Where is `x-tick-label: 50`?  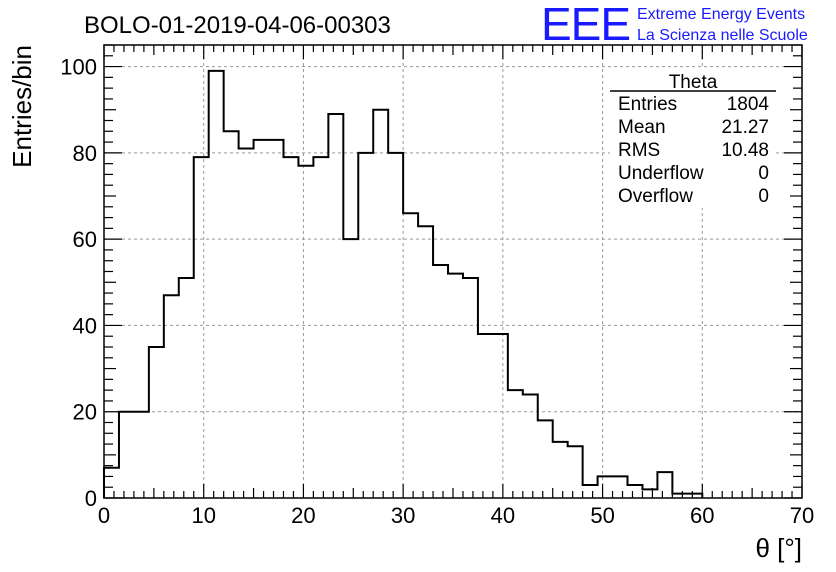
x-tick-label: 50 is located at coordinates (602, 515).